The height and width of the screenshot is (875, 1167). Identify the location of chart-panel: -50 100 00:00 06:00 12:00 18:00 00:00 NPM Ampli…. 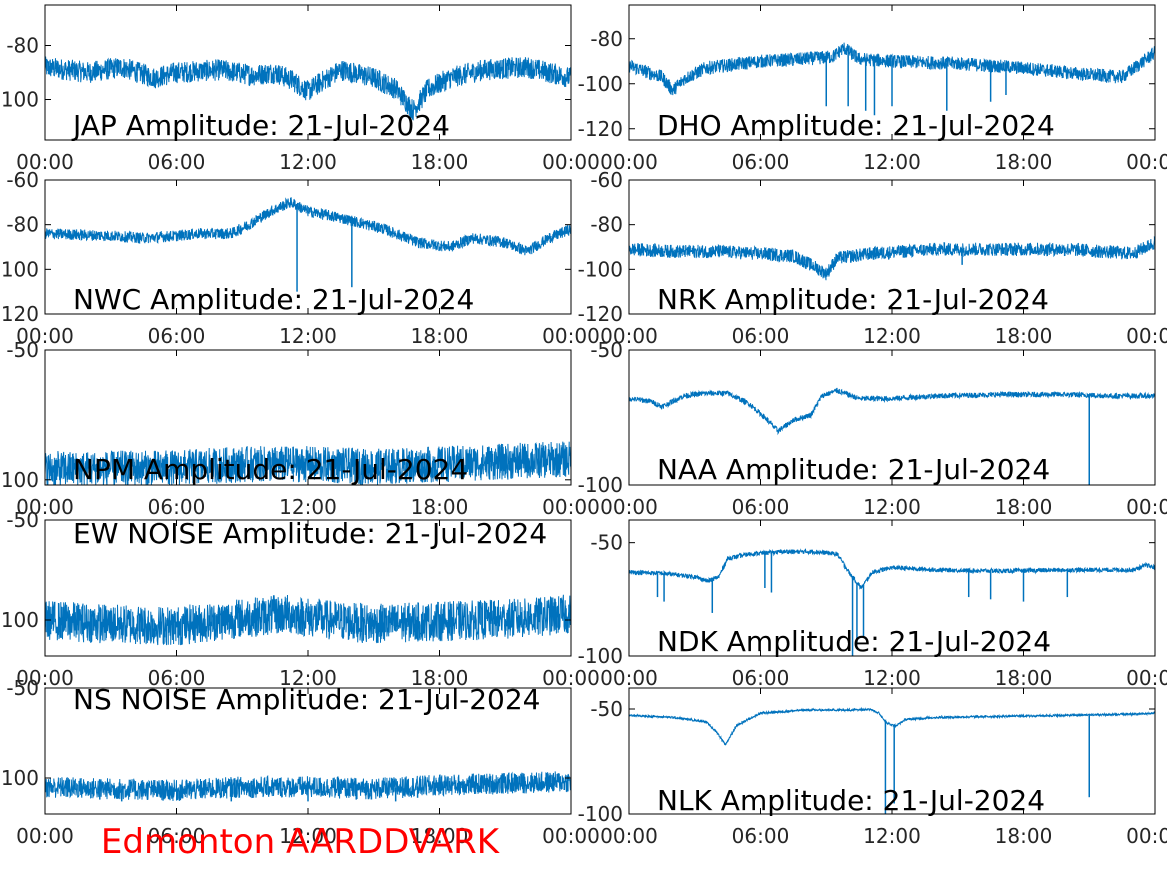
(300, 428).